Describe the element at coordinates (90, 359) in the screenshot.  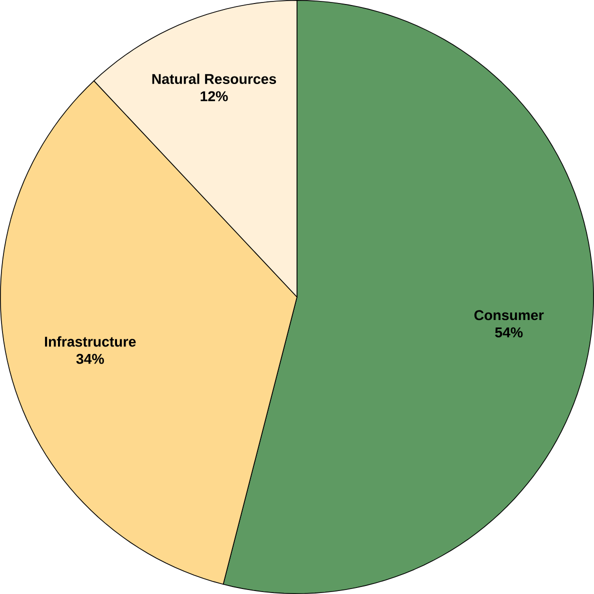
I see `data-label: 34%` at that location.